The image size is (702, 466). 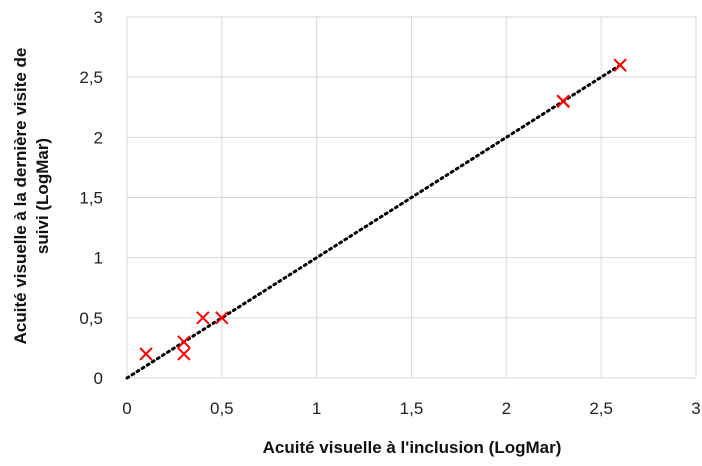 I want to click on y-tick-label: 1, so click(x=98, y=258).